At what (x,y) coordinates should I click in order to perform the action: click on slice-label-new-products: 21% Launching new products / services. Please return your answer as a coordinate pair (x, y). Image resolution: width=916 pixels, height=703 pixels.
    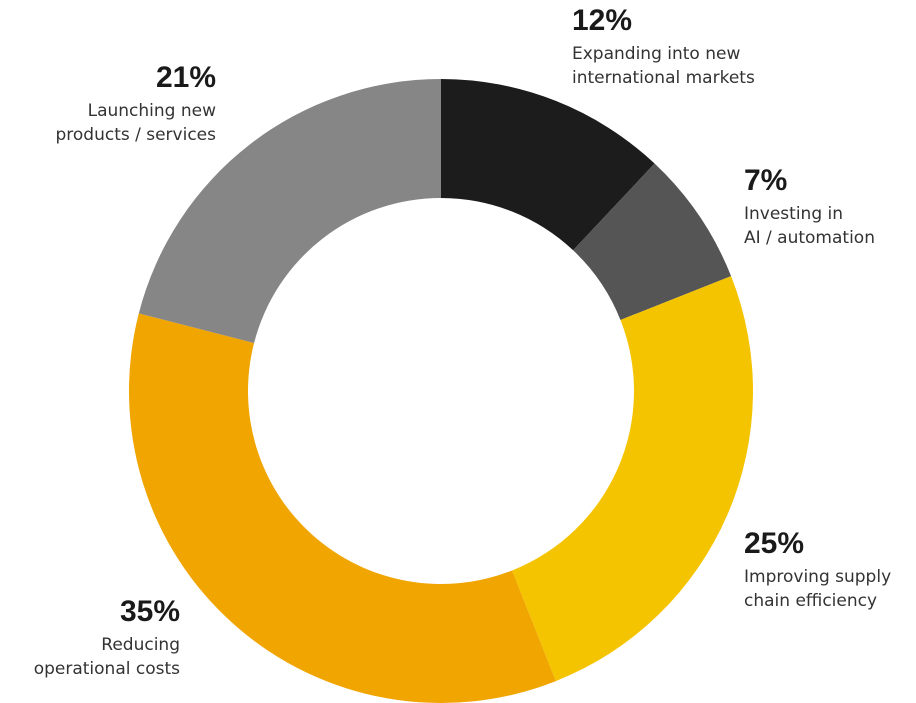
    Looking at the image, I should click on (135, 105).